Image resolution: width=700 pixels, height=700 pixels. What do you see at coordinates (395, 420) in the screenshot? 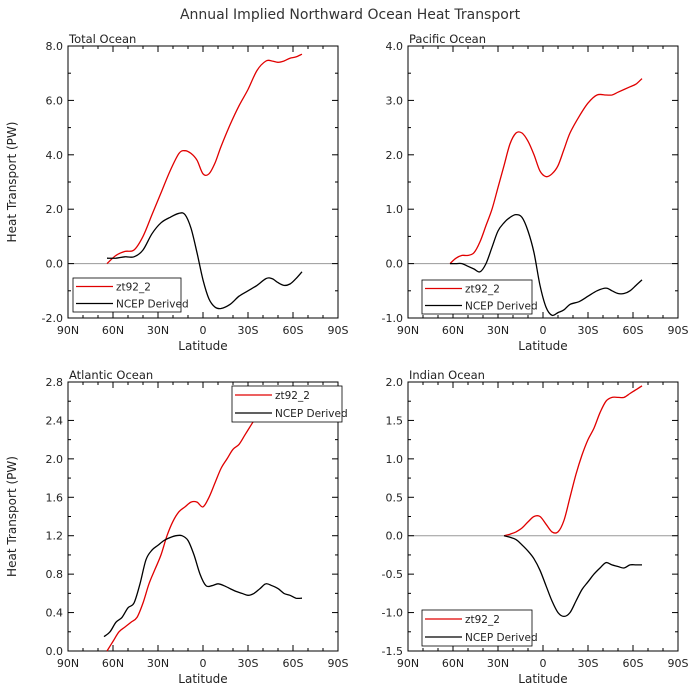
I see `y-tick-label: 1.5` at bounding box center [395, 420].